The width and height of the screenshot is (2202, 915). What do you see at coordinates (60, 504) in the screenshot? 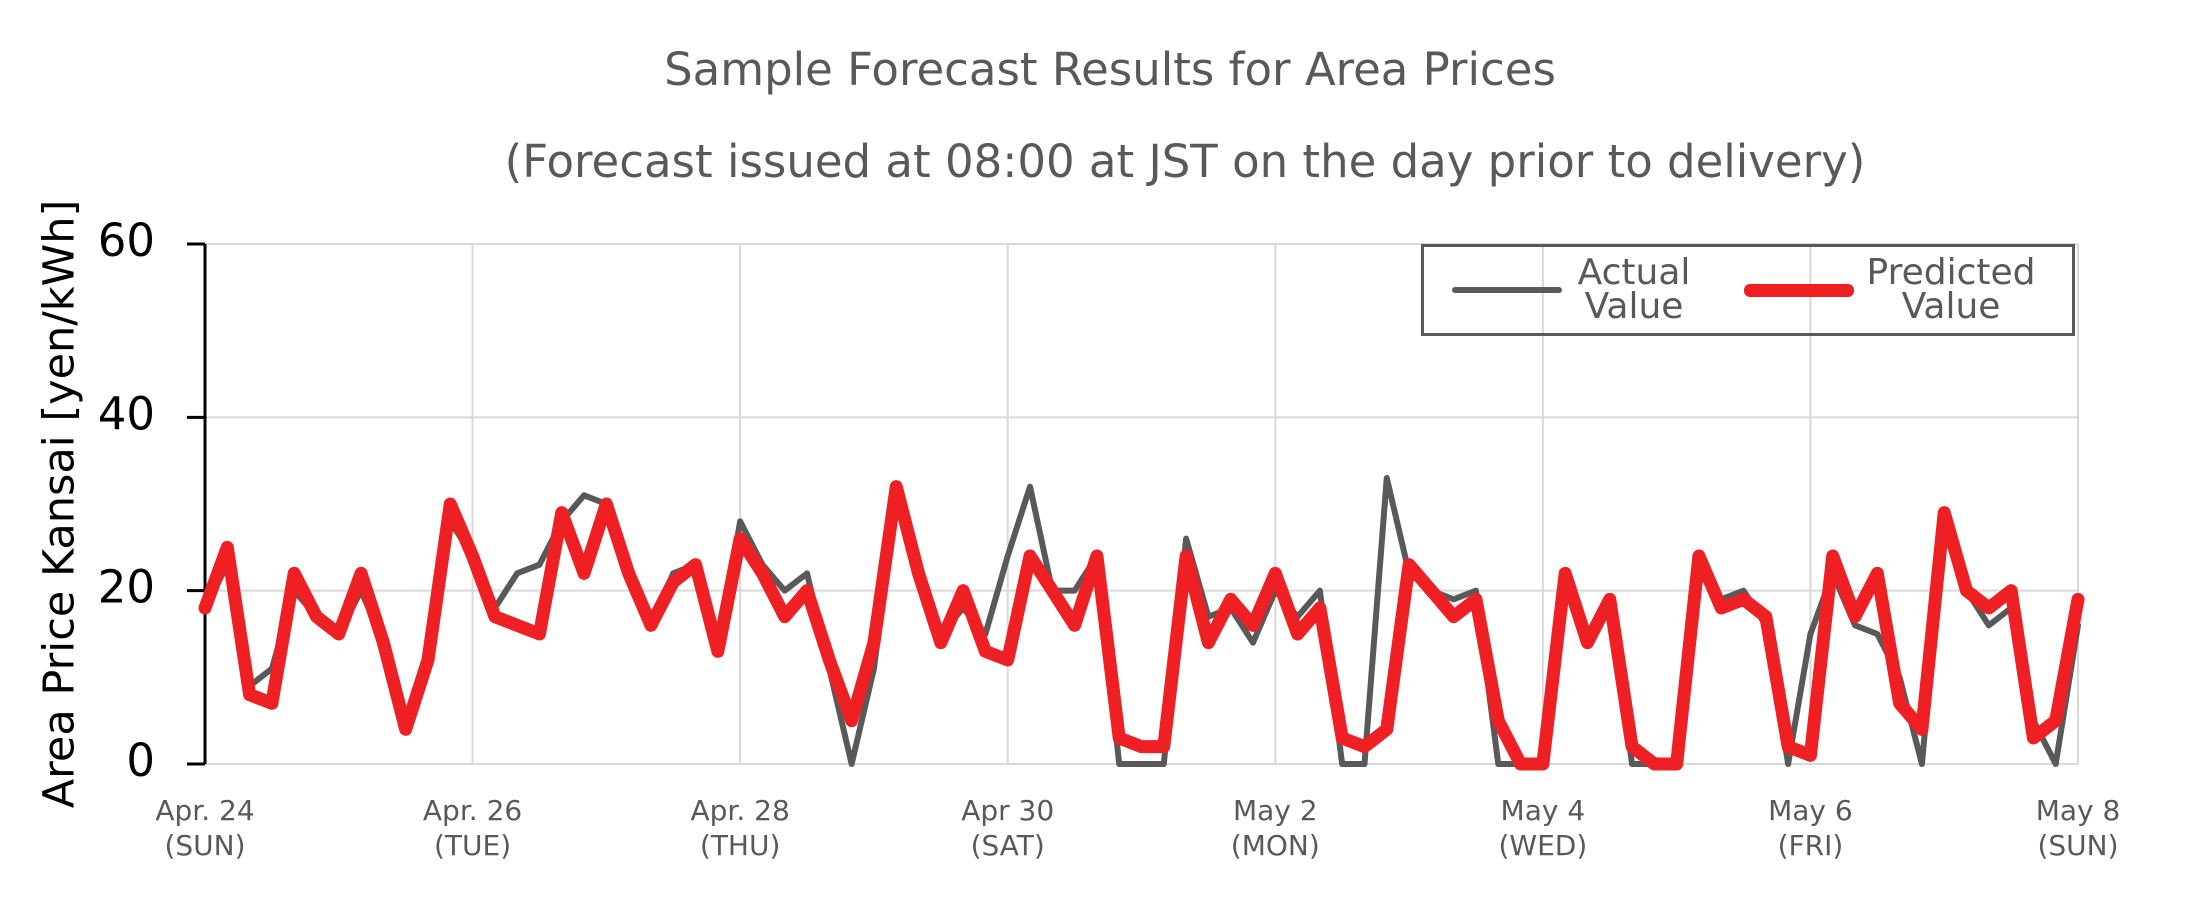
I see `y-axis-label: Area Price Kansai [yen/kWh]` at bounding box center [60, 504].